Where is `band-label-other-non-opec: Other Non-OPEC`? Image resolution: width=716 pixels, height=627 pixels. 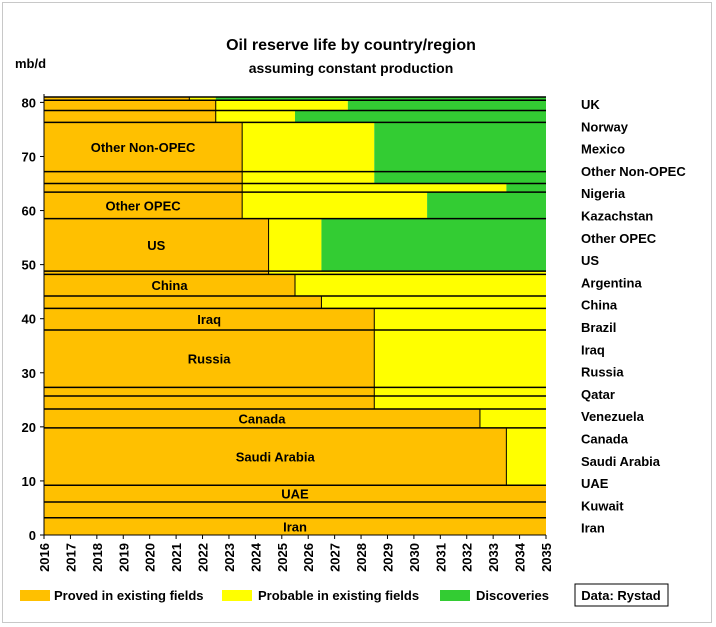
band-label-other-non-opec: Other Non-OPEC is located at coordinates (143, 147).